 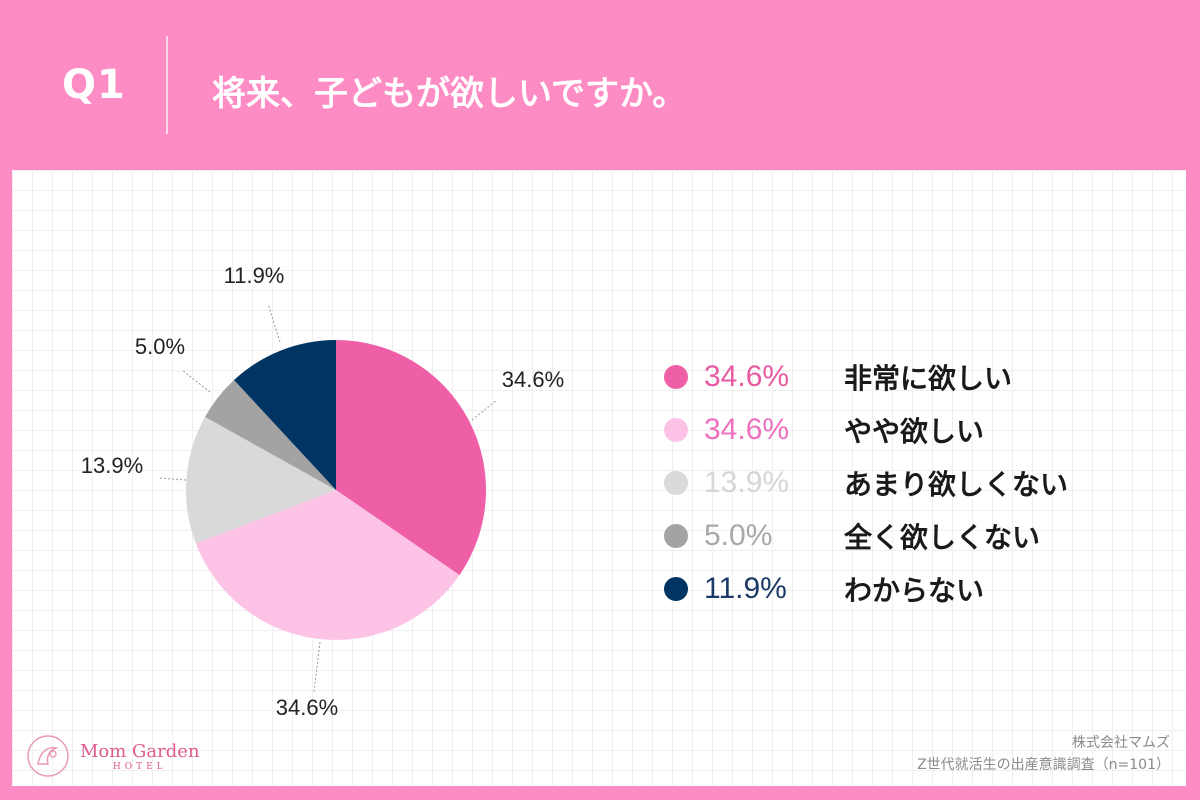 I want to click on legend-item: 34.6% やや欲しい, so click(x=882, y=429).